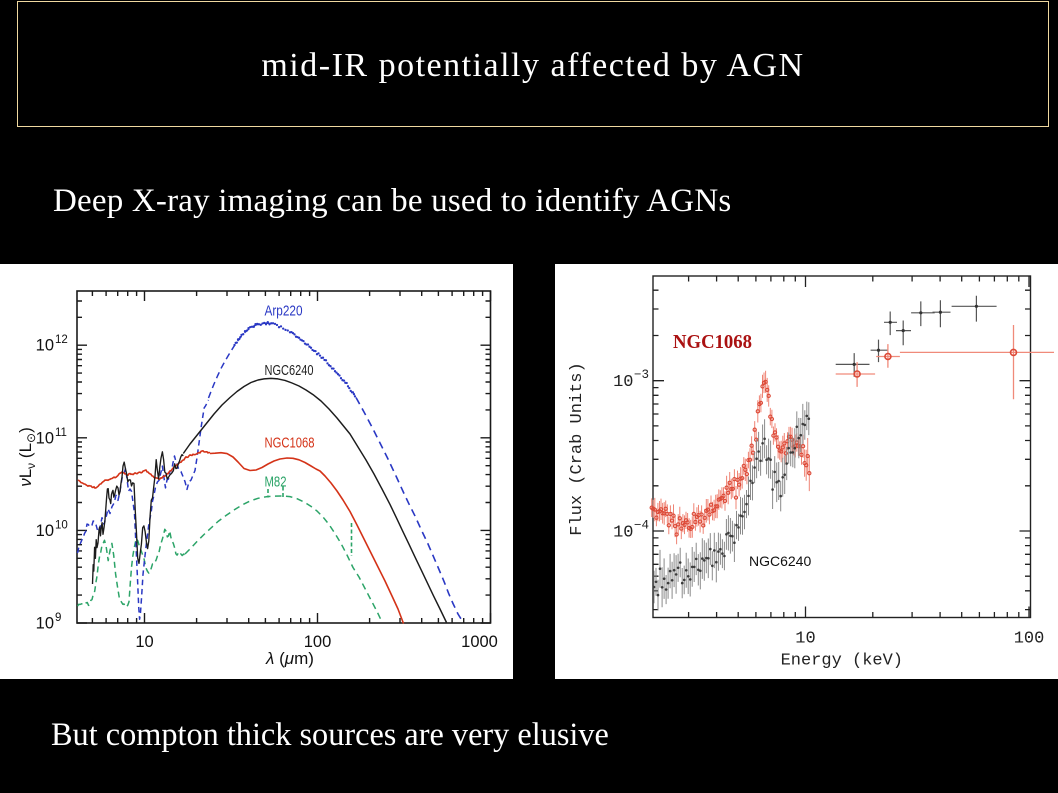  I want to click on svg-text: Flux (Crab Units), so click(577, 448).